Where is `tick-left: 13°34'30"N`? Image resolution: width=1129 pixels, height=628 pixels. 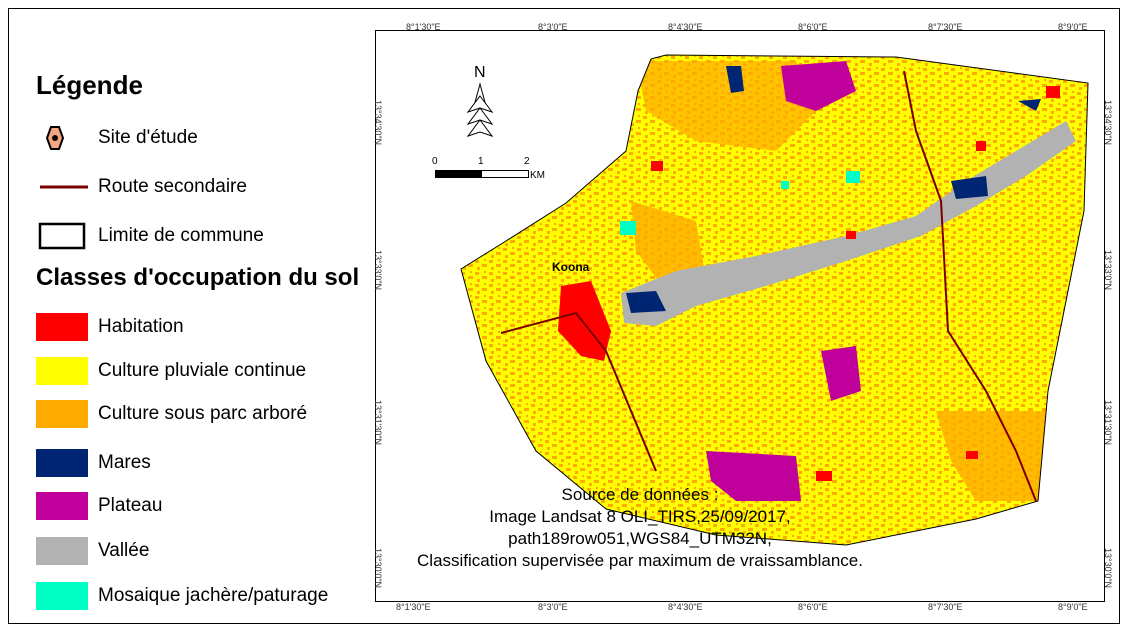 tick-left: 13°34'30"N is located at coordinates (378, 123).